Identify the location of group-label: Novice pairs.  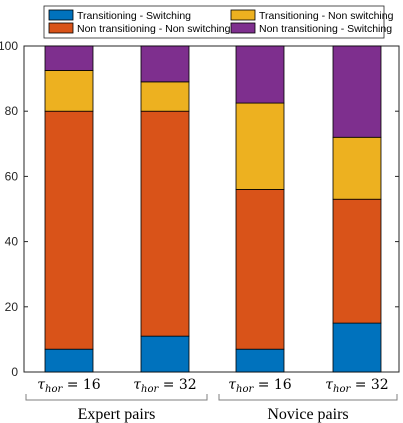
(307, 414).